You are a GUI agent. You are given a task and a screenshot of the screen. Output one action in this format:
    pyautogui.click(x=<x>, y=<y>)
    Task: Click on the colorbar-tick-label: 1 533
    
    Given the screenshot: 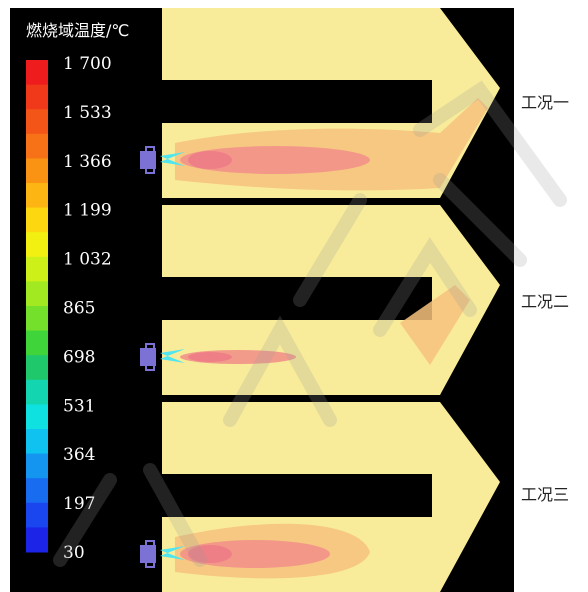 What is the action you would take?
    pyautogui.click(x=87, y=113)
    